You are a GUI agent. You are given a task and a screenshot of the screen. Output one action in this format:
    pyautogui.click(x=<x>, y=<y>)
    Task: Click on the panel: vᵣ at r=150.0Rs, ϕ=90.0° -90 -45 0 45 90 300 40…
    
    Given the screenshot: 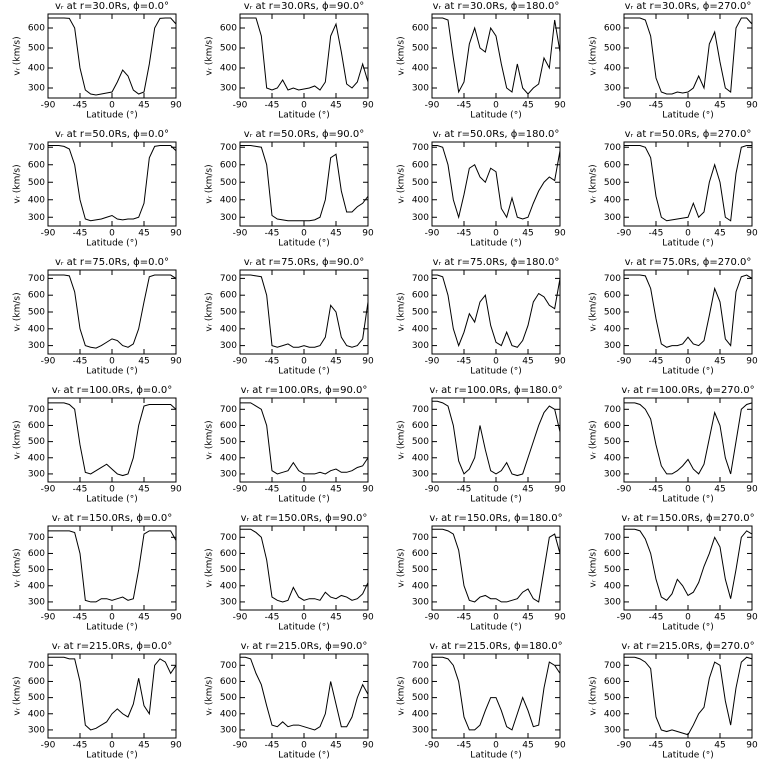 What is the action you would take?
    pyautogui.click(x=289, y=573)
    